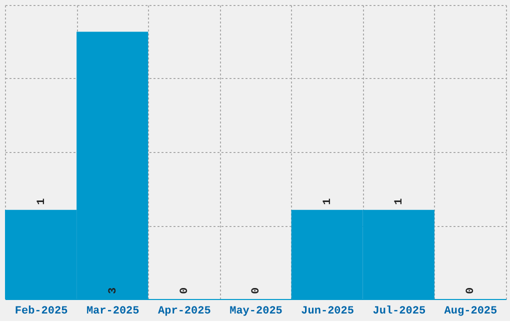 The width and height of the screenshot is (510, 330). I want to click on x-tick-label: May-2025, so click(256, 312).